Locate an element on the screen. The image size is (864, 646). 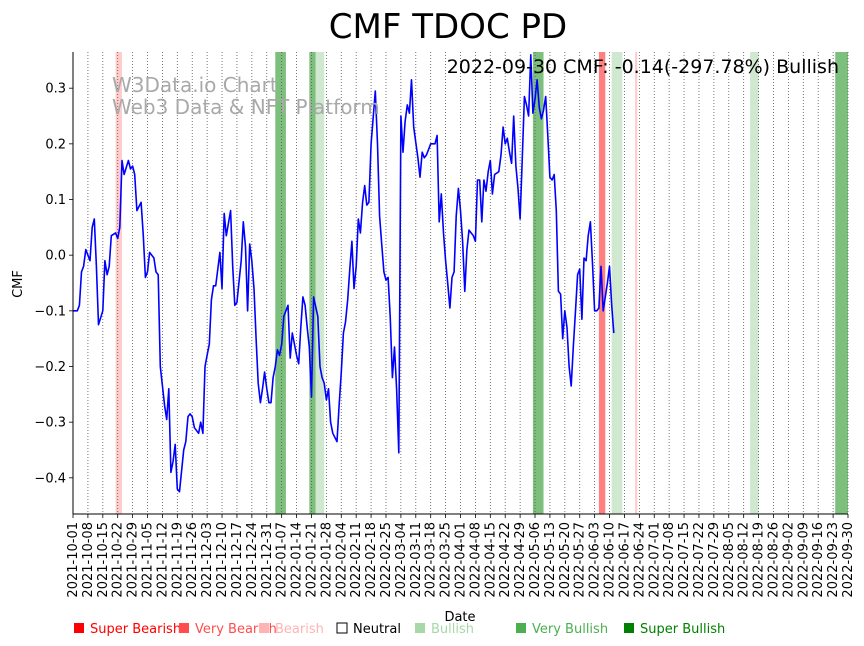
x-tick-label: 2022-08-19 is located at coordinates (759, 560).